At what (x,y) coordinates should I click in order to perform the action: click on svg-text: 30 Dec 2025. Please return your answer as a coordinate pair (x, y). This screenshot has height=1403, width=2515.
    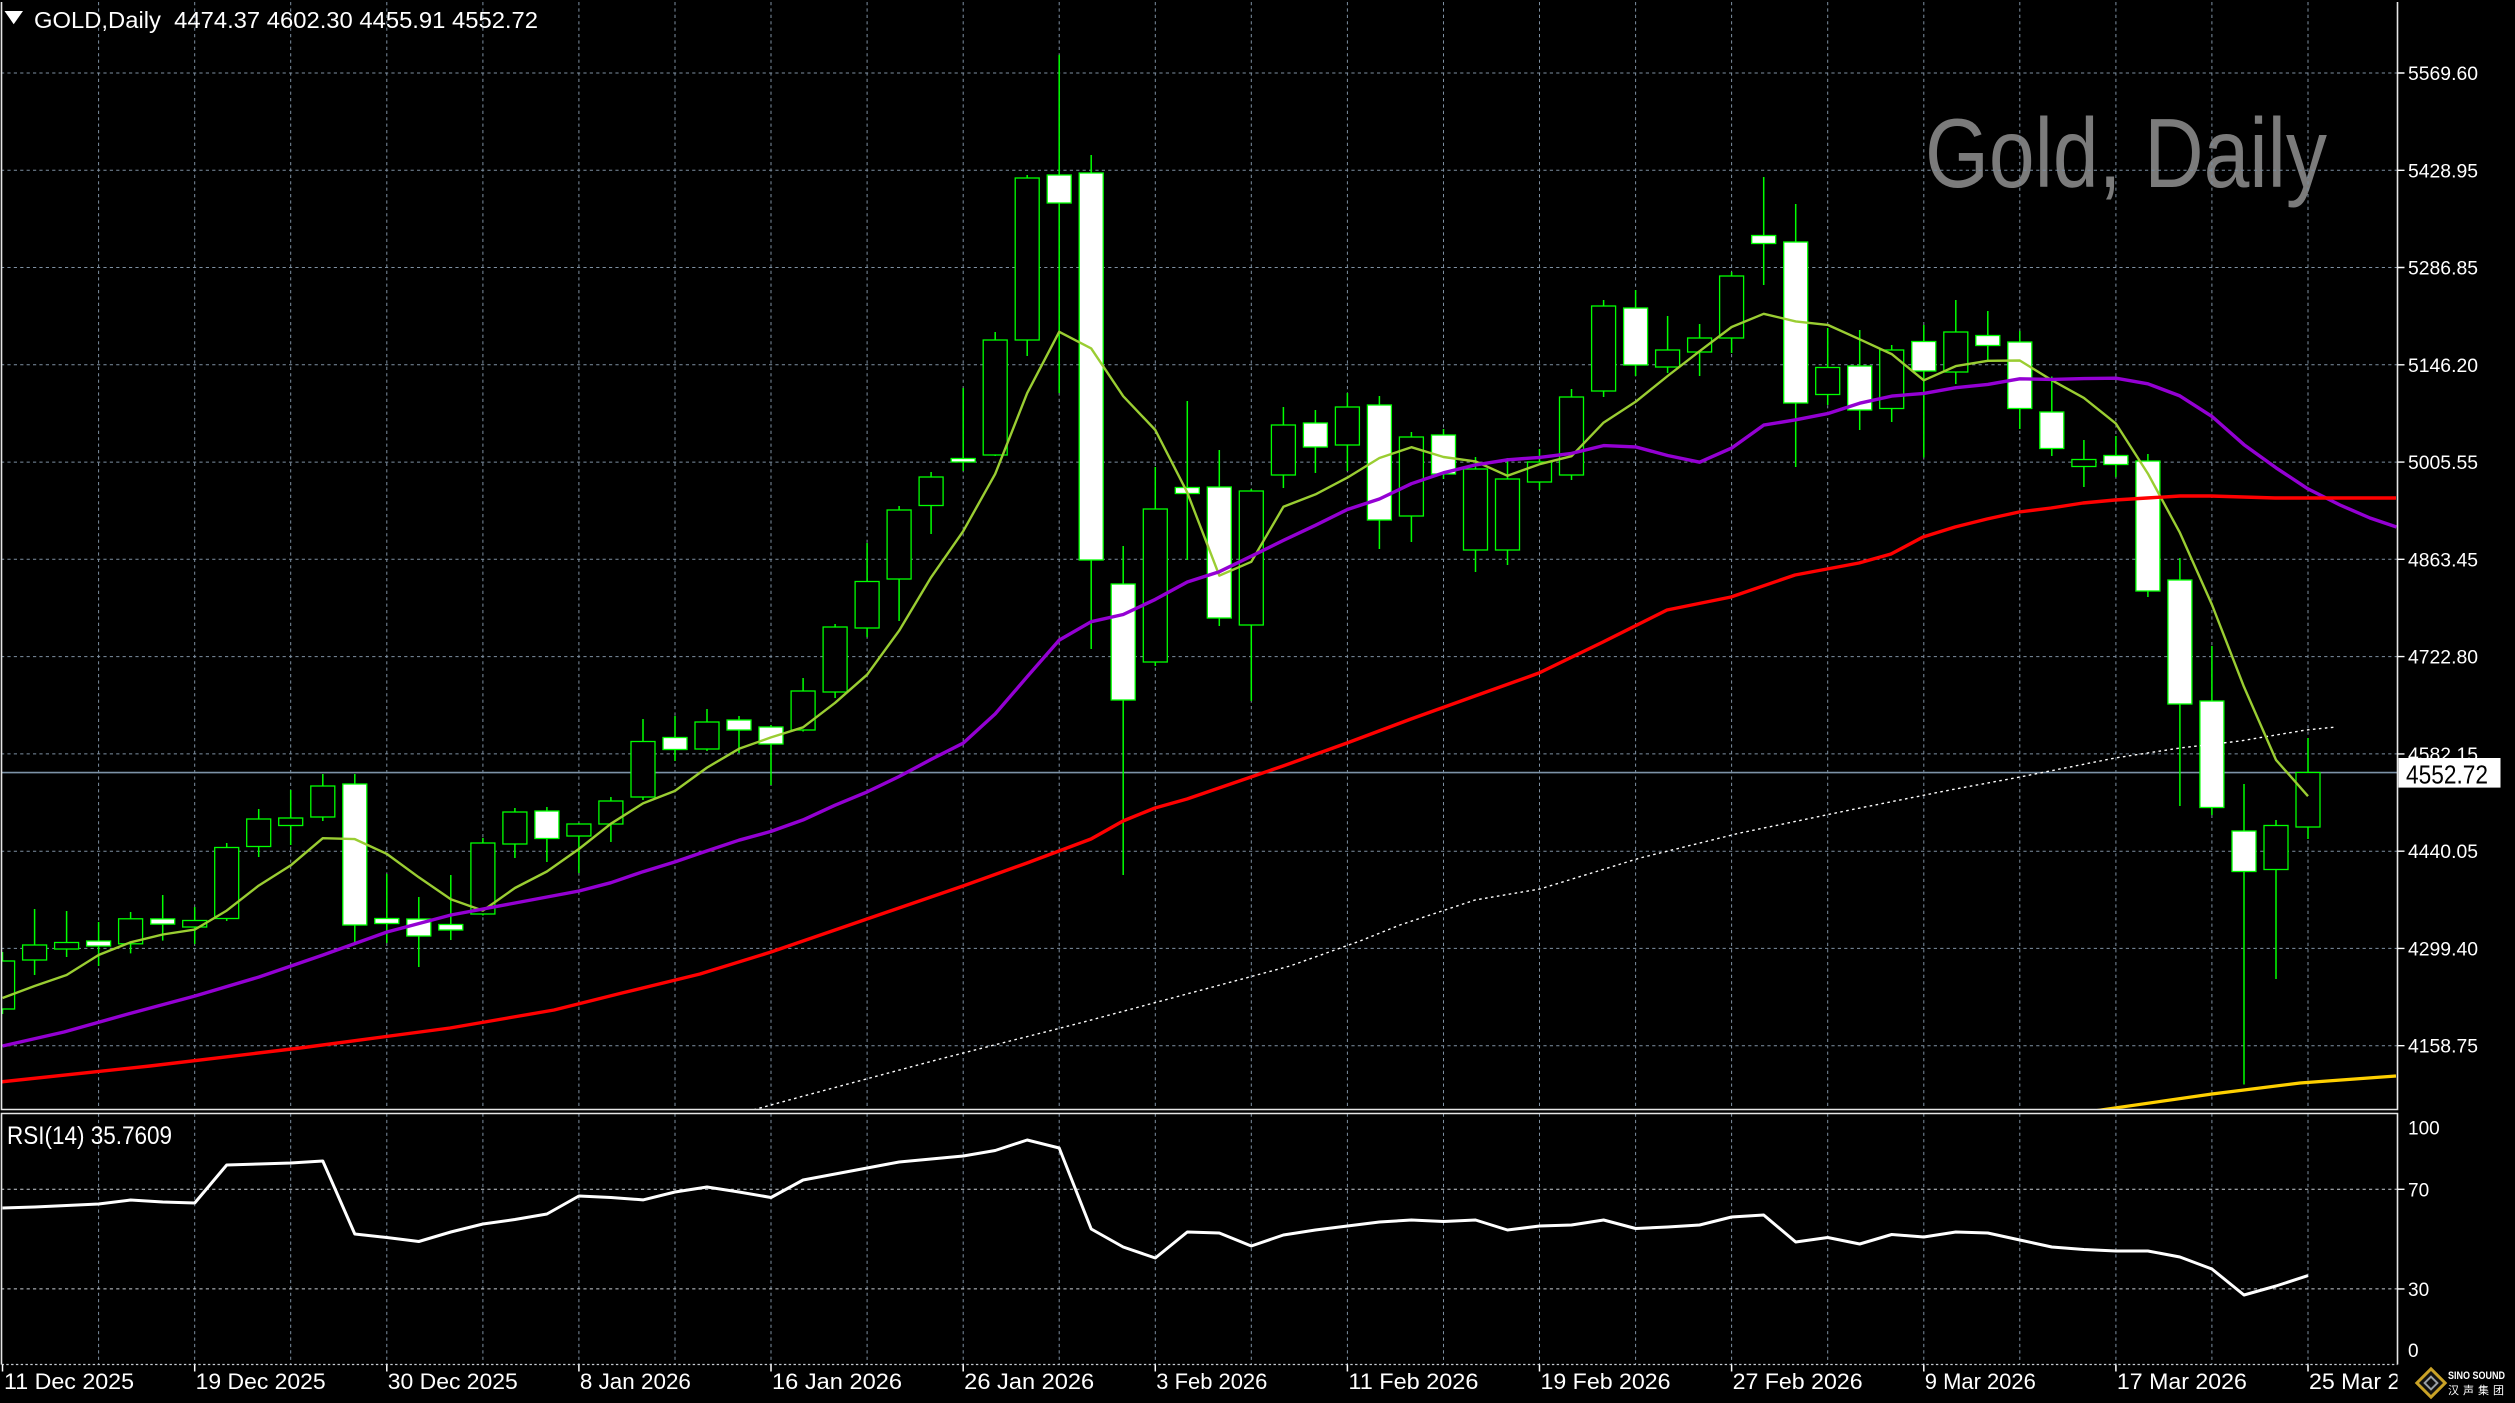
    Looking at the image, I should click on (453, 1381).